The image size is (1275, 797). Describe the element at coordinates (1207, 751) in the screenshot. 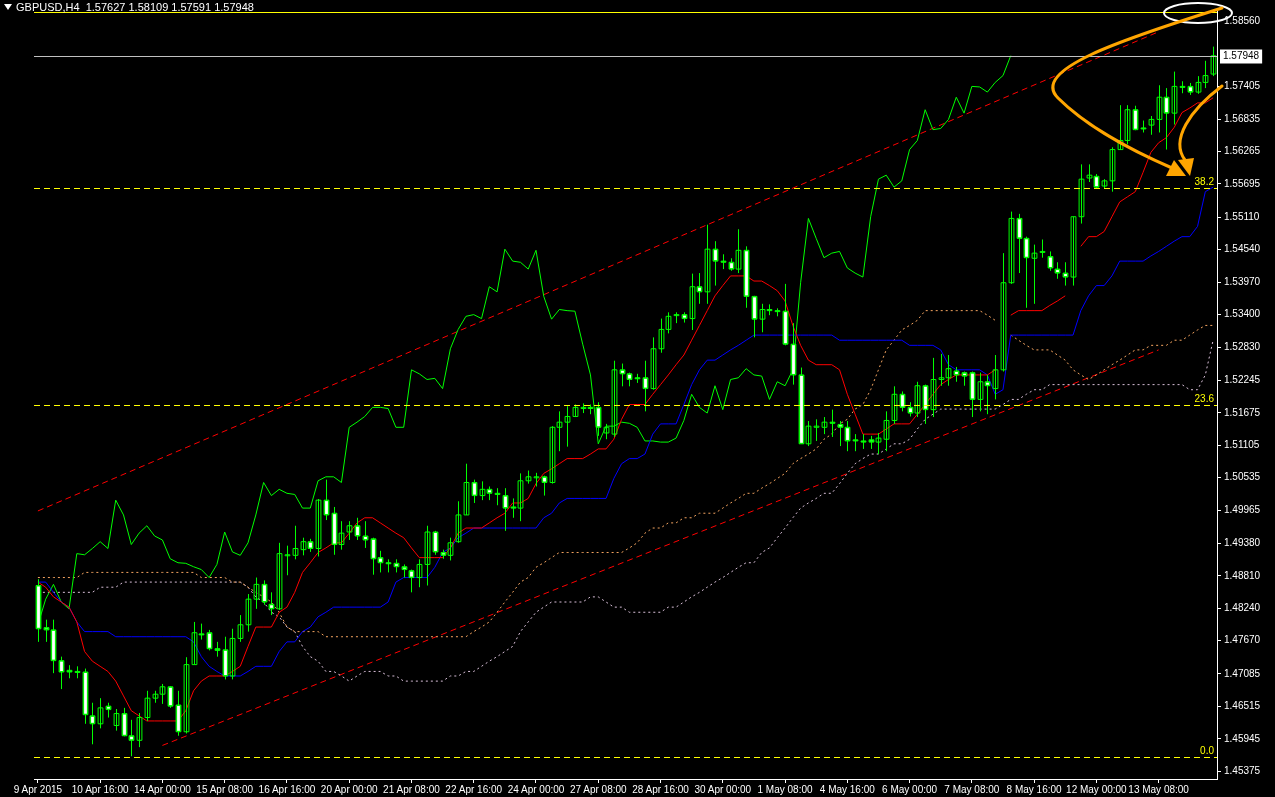

I see `annotation: 0.0` at that location.